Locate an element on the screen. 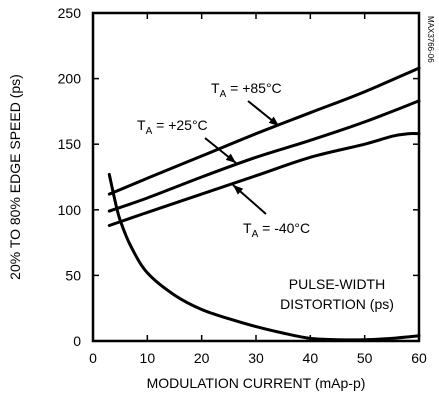  arrow-85c-head is located at coordinates (273, 121).